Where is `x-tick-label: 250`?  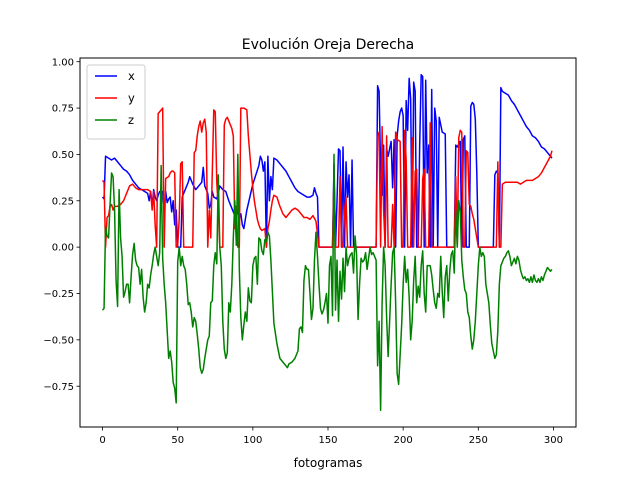
x-tick-label: 250 is located at coordinates (478, 440).